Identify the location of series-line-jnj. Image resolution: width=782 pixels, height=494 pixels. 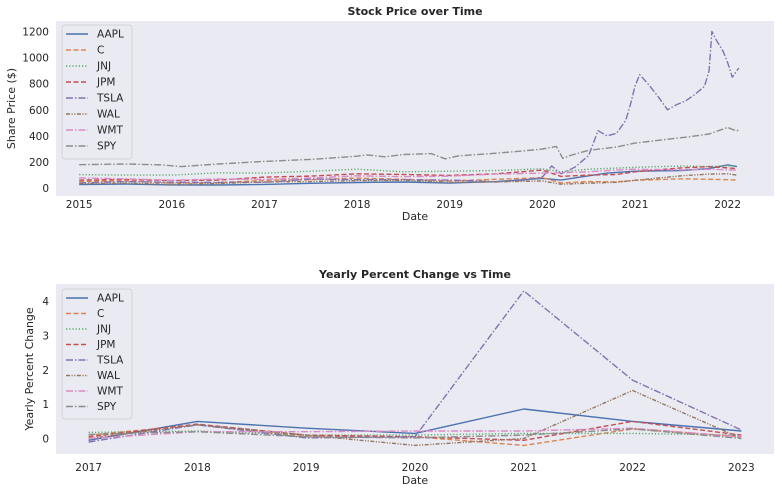
(408, 170).